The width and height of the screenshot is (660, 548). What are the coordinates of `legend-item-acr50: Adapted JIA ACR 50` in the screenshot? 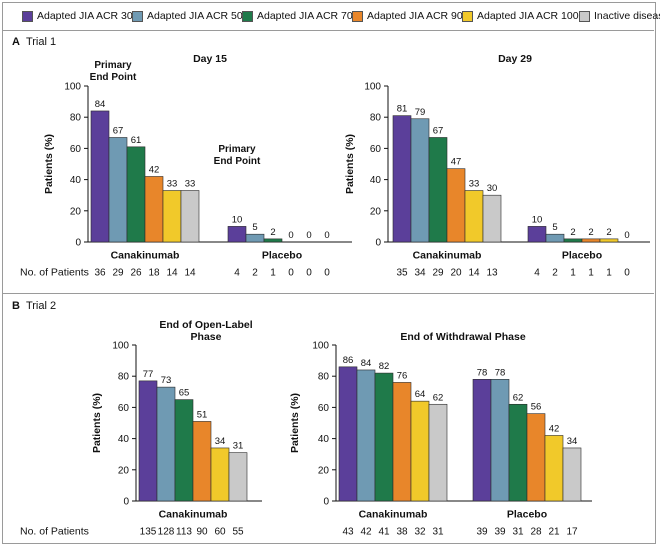 It's located at (187, 16).